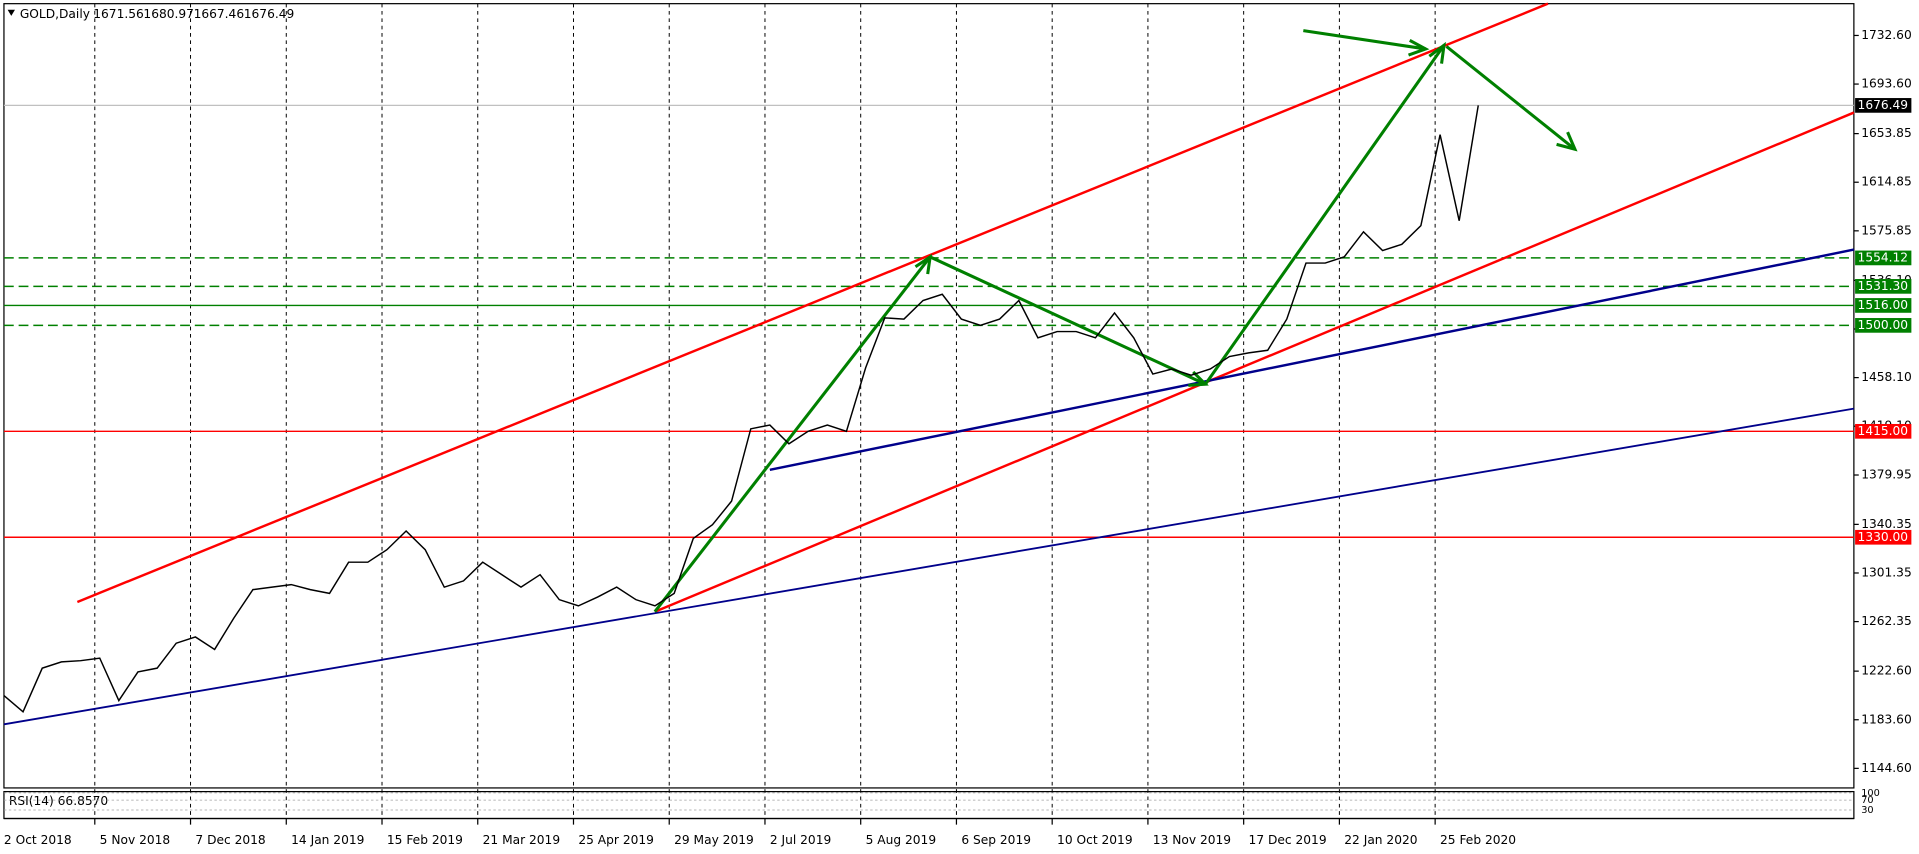 The width and height of the screenshot is (1919, 854). What do you see at coordinates (1886, 524) in the screenshot?
I see `y-tick-label: 1340.35` at bounding box center [1886, 524].